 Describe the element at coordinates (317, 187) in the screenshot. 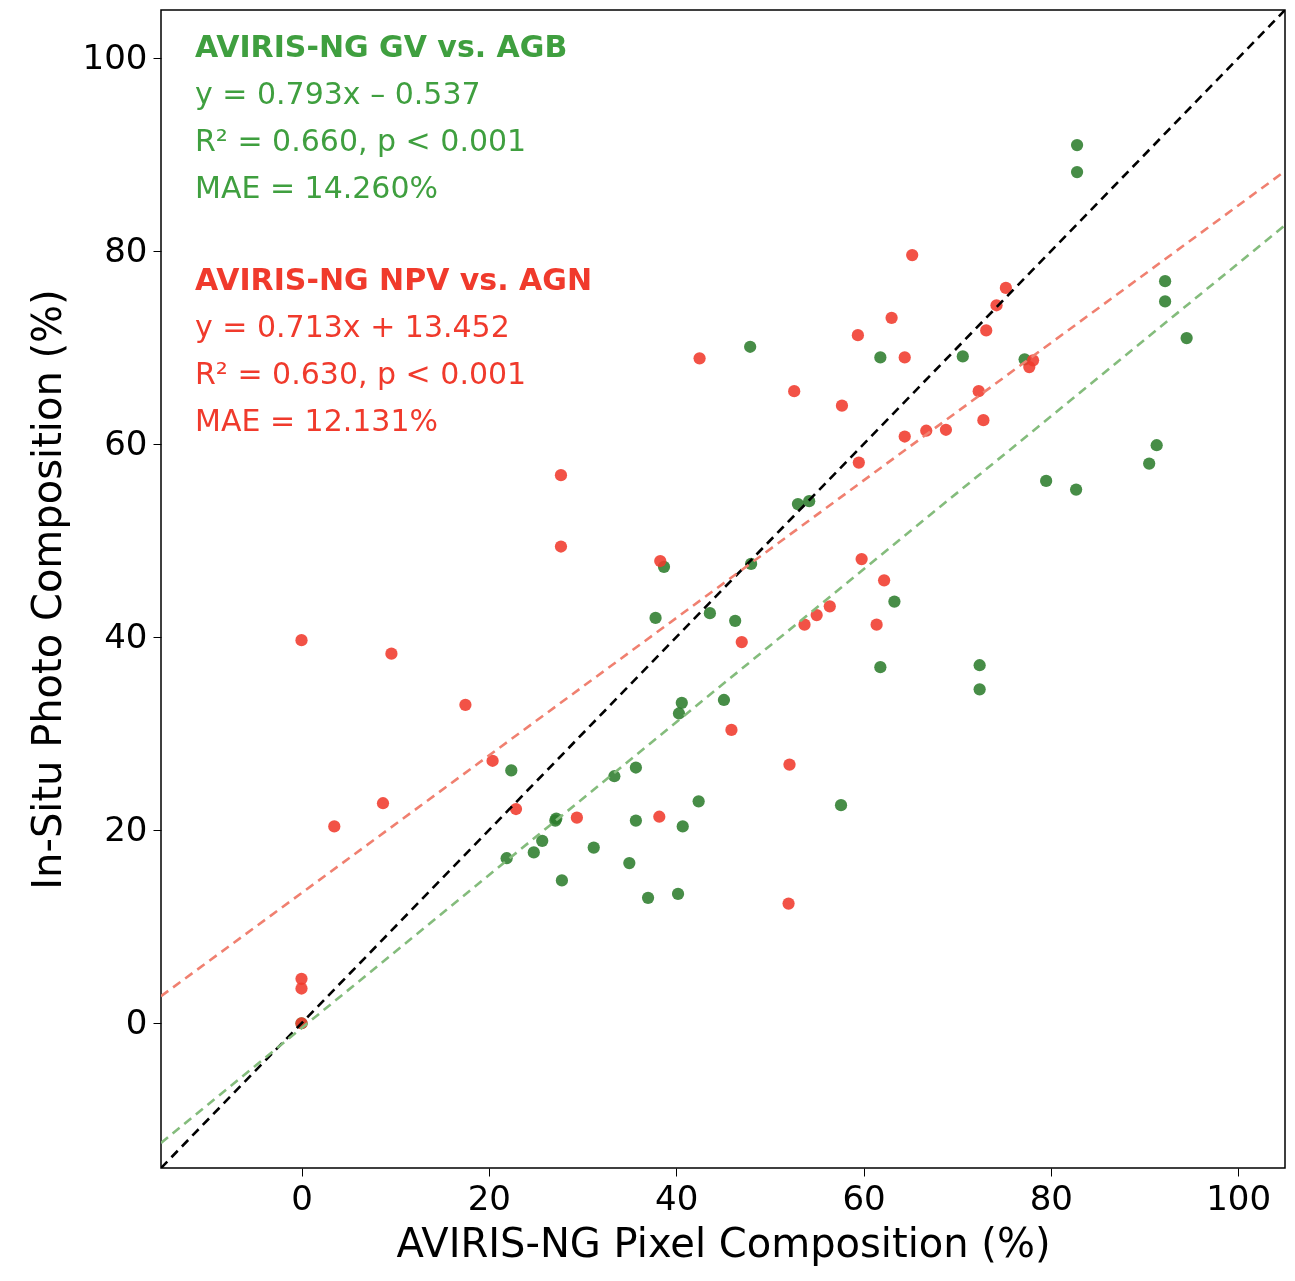

I see `annotation: MAE = 14.260%` at that location.